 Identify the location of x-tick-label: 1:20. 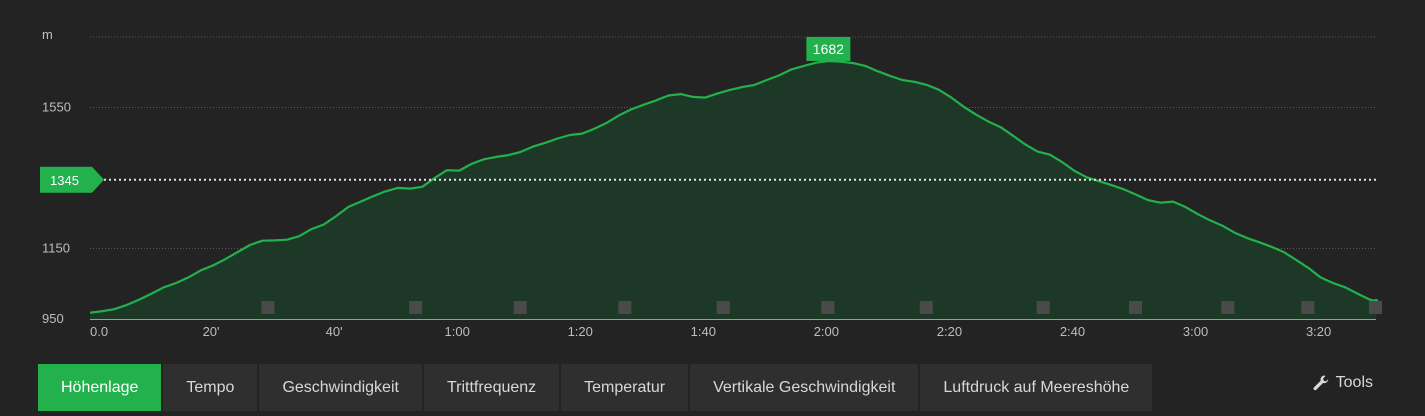
(580, 331).